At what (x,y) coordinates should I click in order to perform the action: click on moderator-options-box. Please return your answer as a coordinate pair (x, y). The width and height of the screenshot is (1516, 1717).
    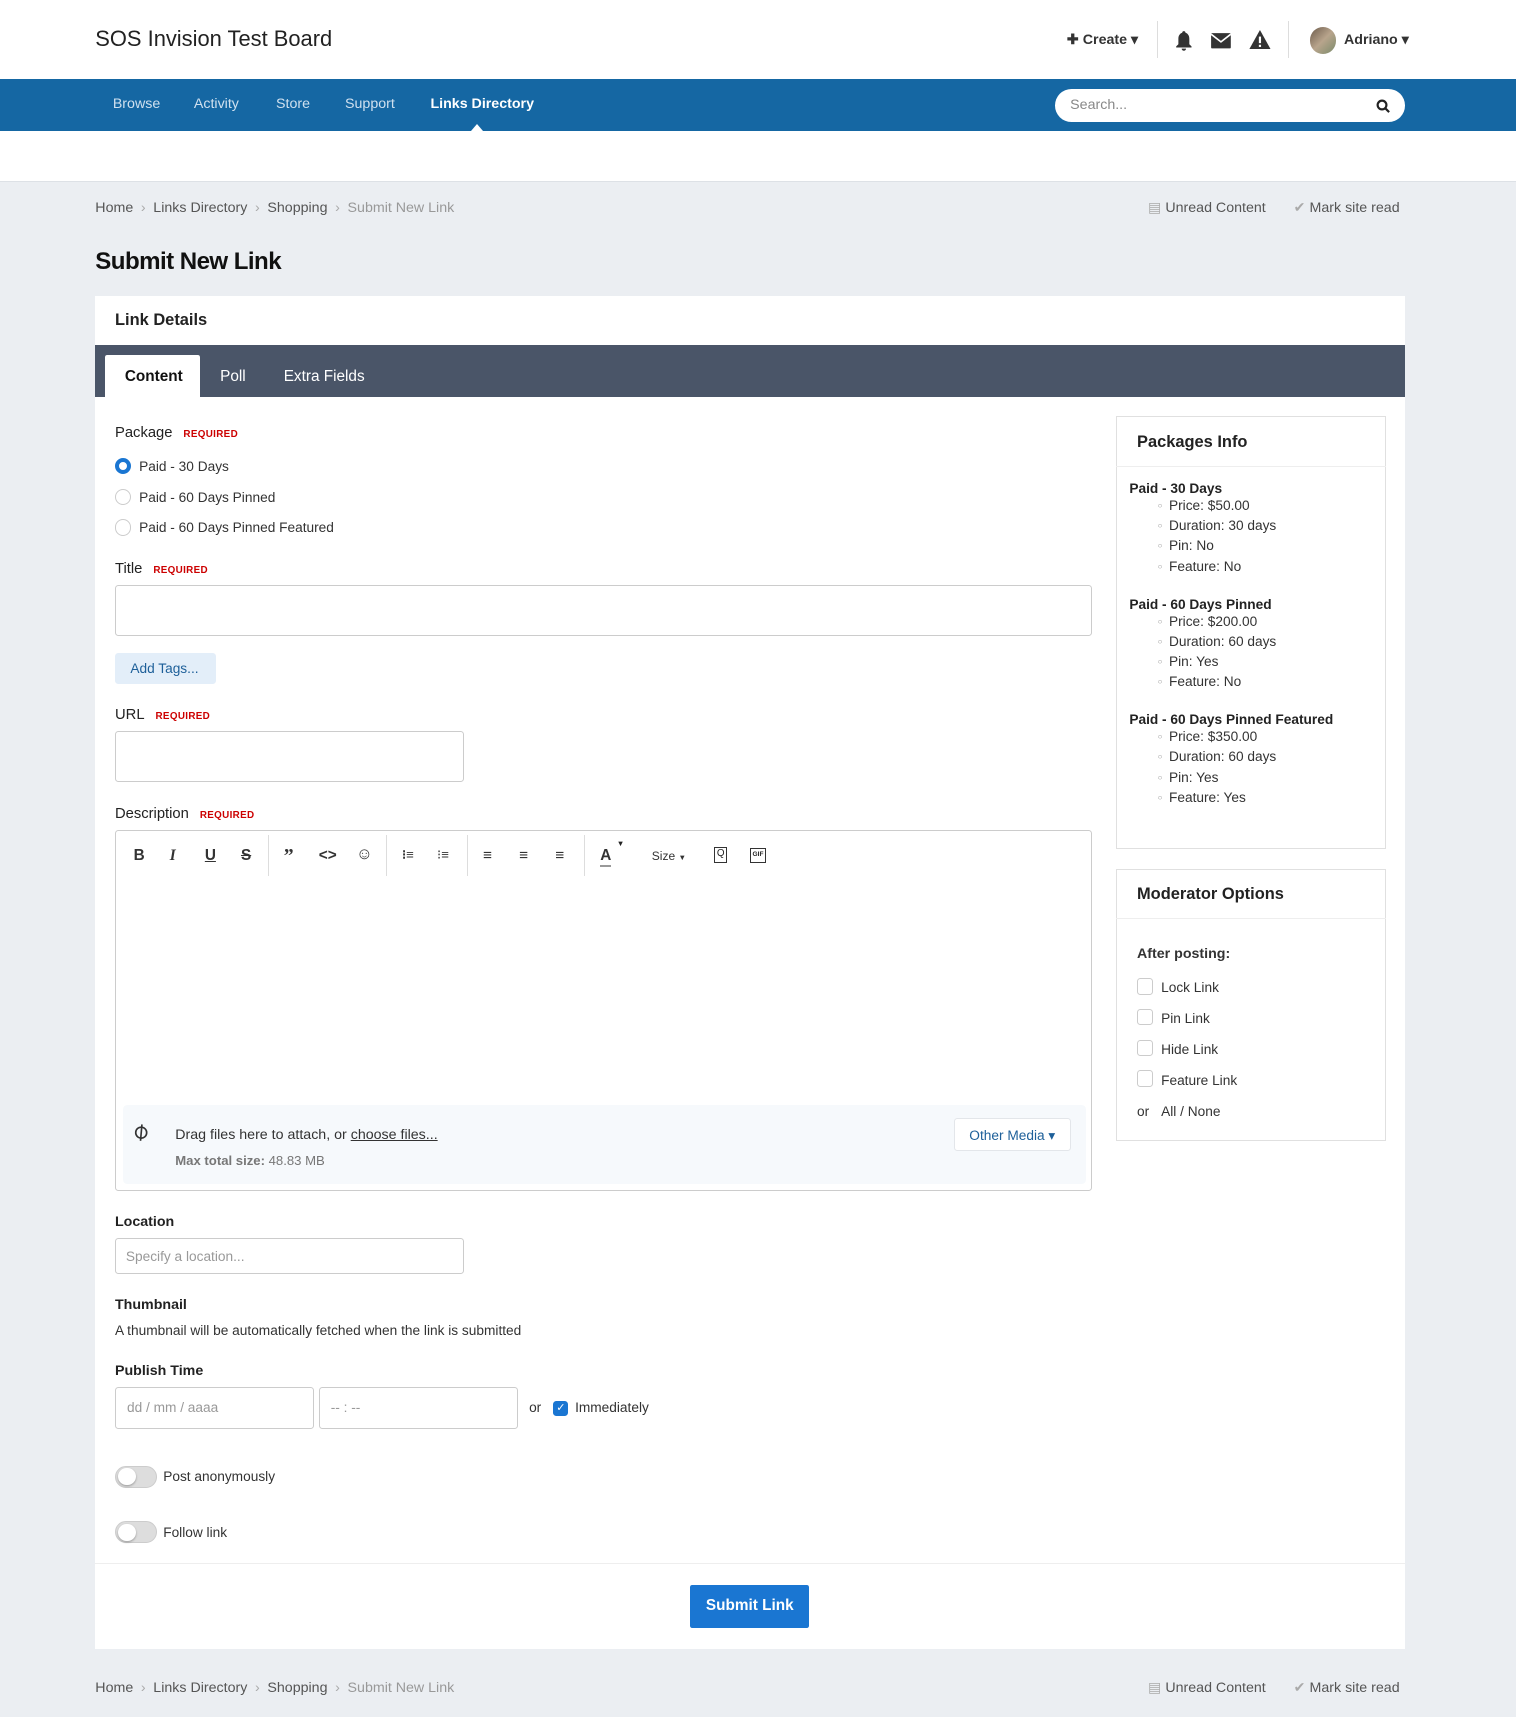
    Looking at the image, I should click on (1251, 1005).